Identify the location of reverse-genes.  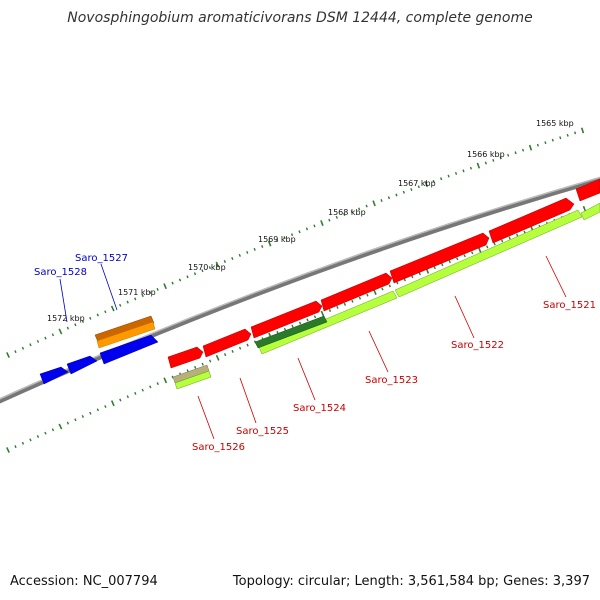
(99, 350).